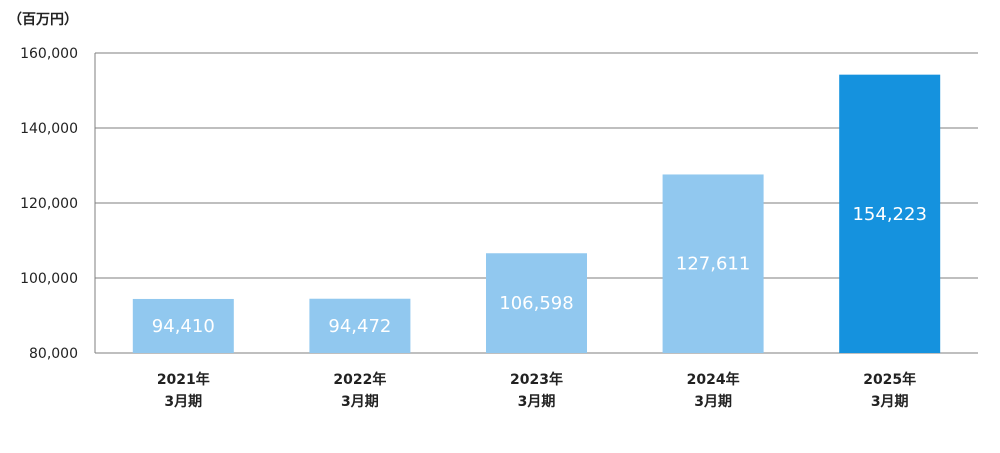  I want to click on bar-value-label: 127,611, so click(713, 264).